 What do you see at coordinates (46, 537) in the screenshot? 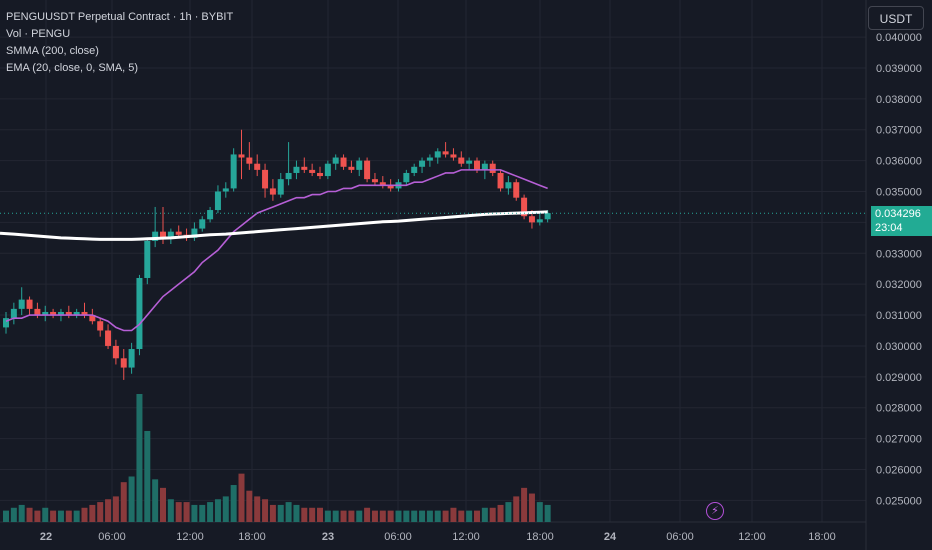
I see `x-tick-label: 22` at bounding box center [46, 537].